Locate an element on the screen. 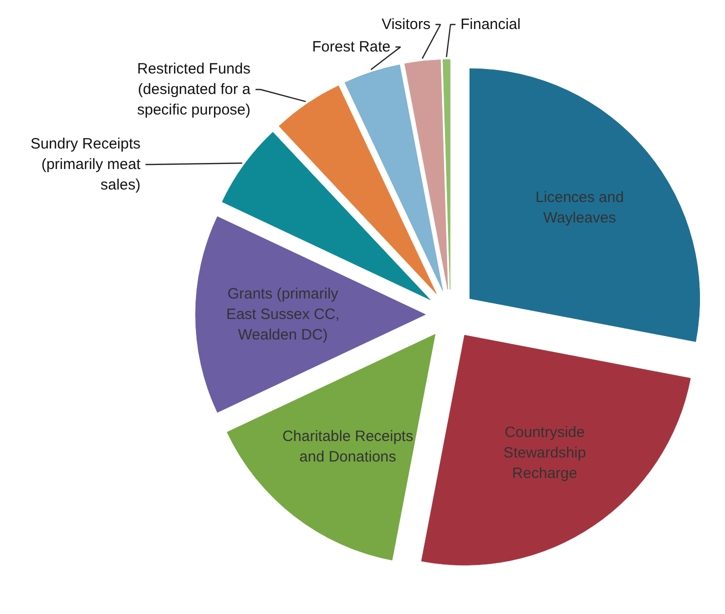 This screenshot has height=614, width=725. slice-label: Grants (primarily East Sussex CC, Wealden DC) is located at coordinates (283, 315).